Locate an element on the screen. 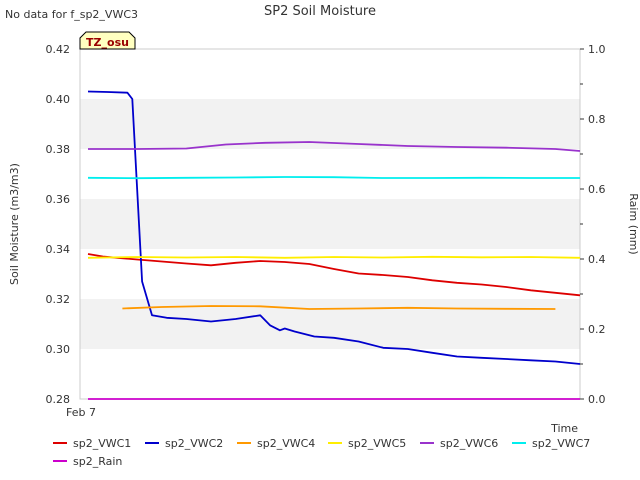  y2-tick-label: 0.0 is located at coordinates (597, 399).